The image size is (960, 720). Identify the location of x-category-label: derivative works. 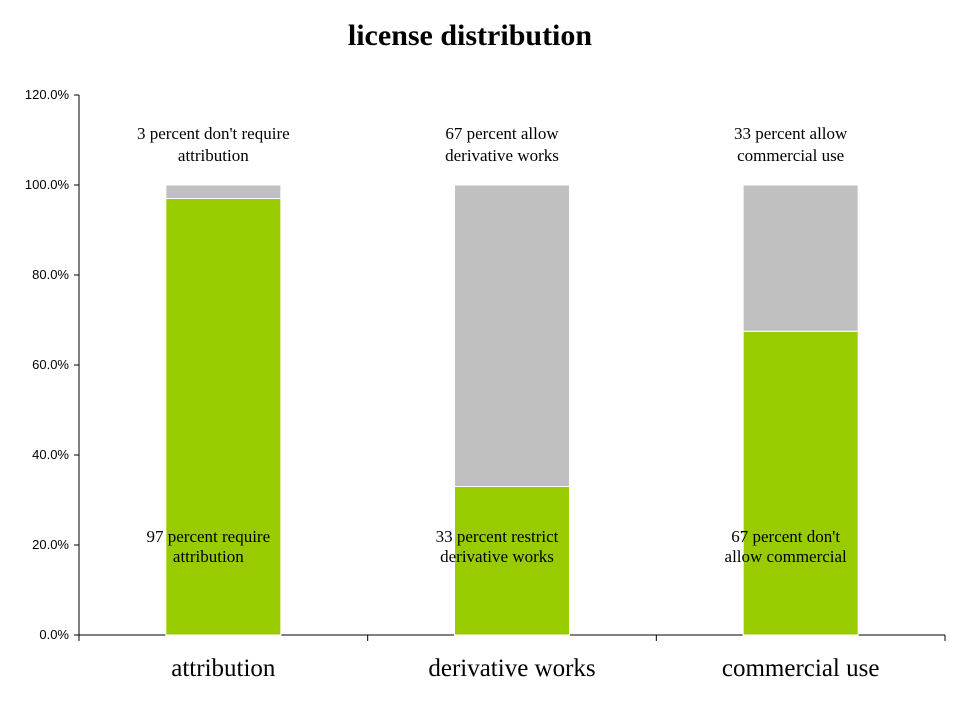
(511, 668).